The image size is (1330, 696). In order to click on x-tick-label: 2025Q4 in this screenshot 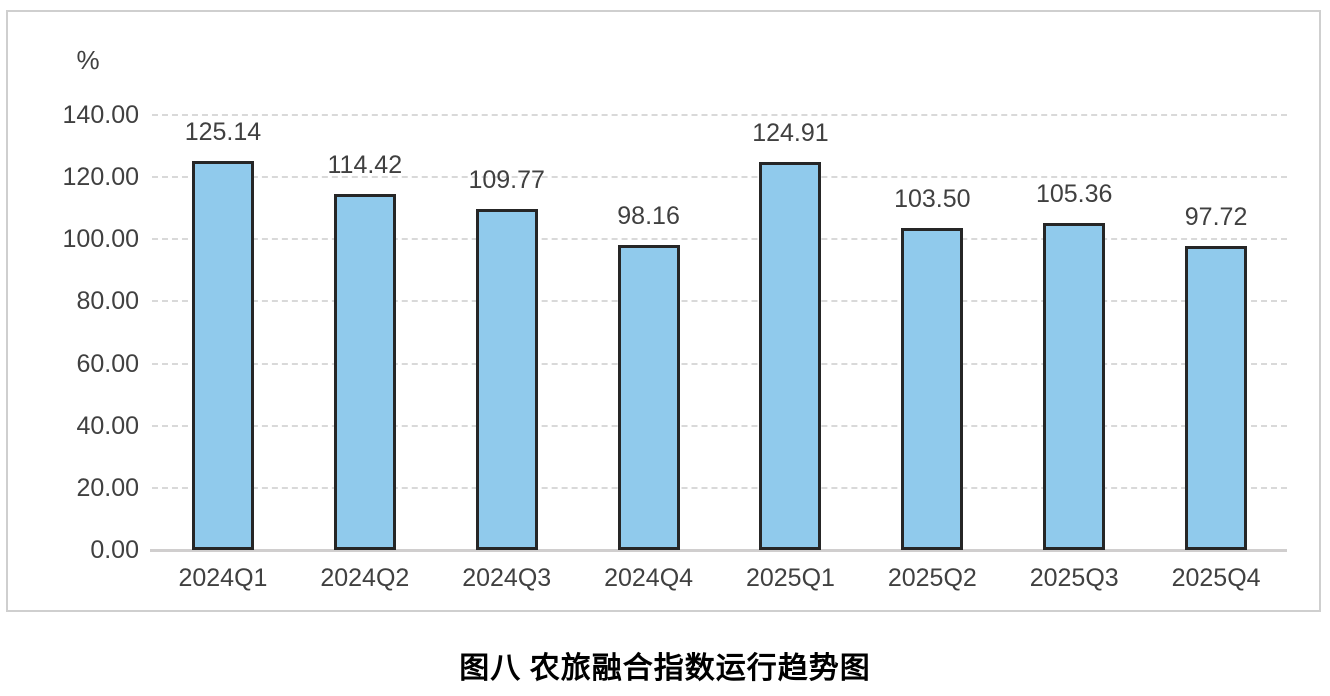, I will do `click(1216, 578)`.